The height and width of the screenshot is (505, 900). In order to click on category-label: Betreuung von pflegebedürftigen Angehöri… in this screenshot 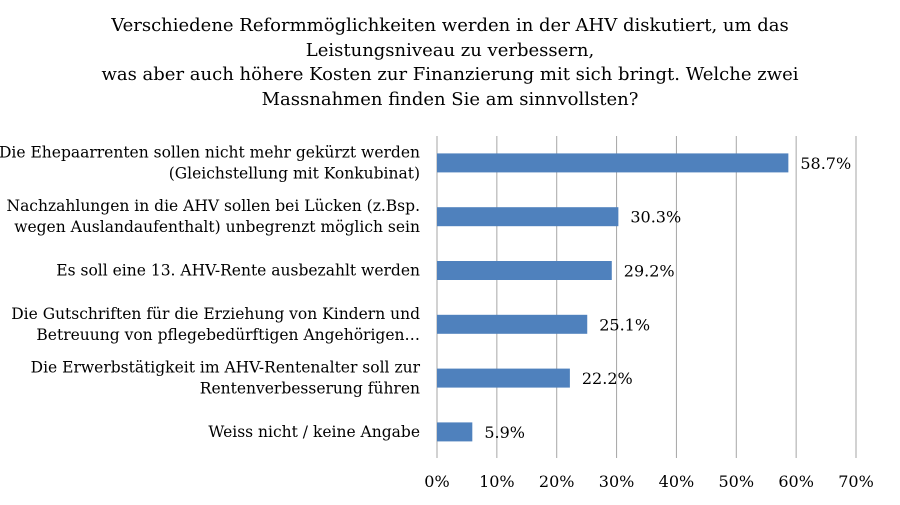, I will do `click(228, 335)`.